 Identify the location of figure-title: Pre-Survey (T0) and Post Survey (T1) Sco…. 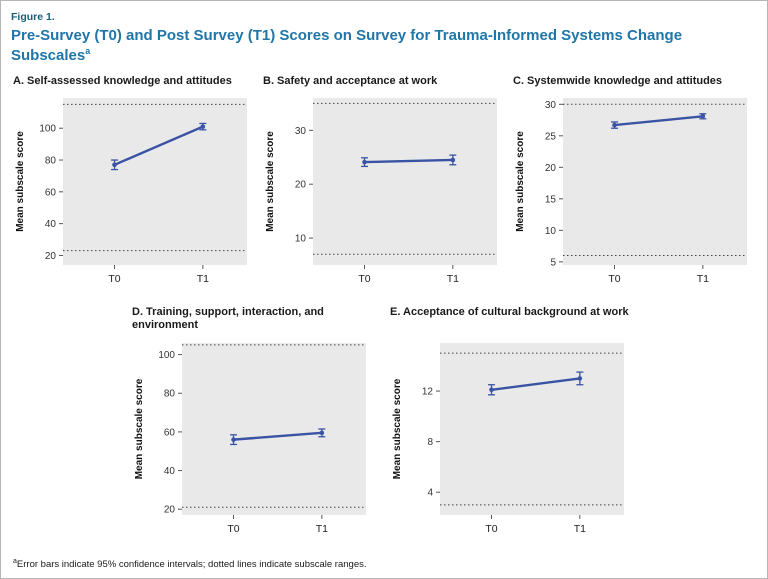
(361, 45).